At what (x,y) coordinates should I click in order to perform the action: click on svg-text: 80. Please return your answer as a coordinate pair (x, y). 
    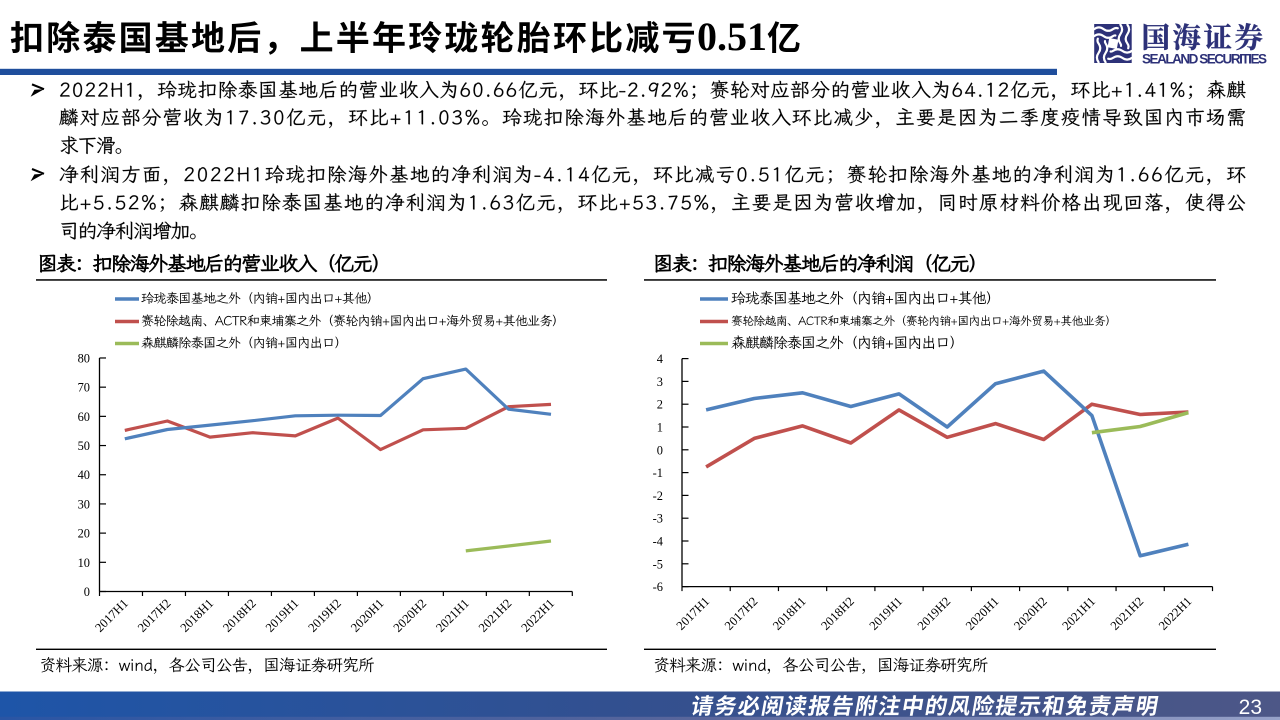
    Looking at the image, I should click on (84, 358).